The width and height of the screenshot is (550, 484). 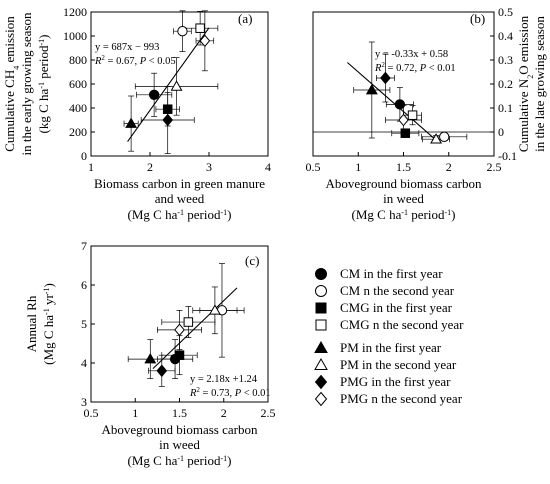 What do you see at coordinates (321, 308) in the screenshot?
I see `legend-marker-CMG1` at bounding box center [321, 308].